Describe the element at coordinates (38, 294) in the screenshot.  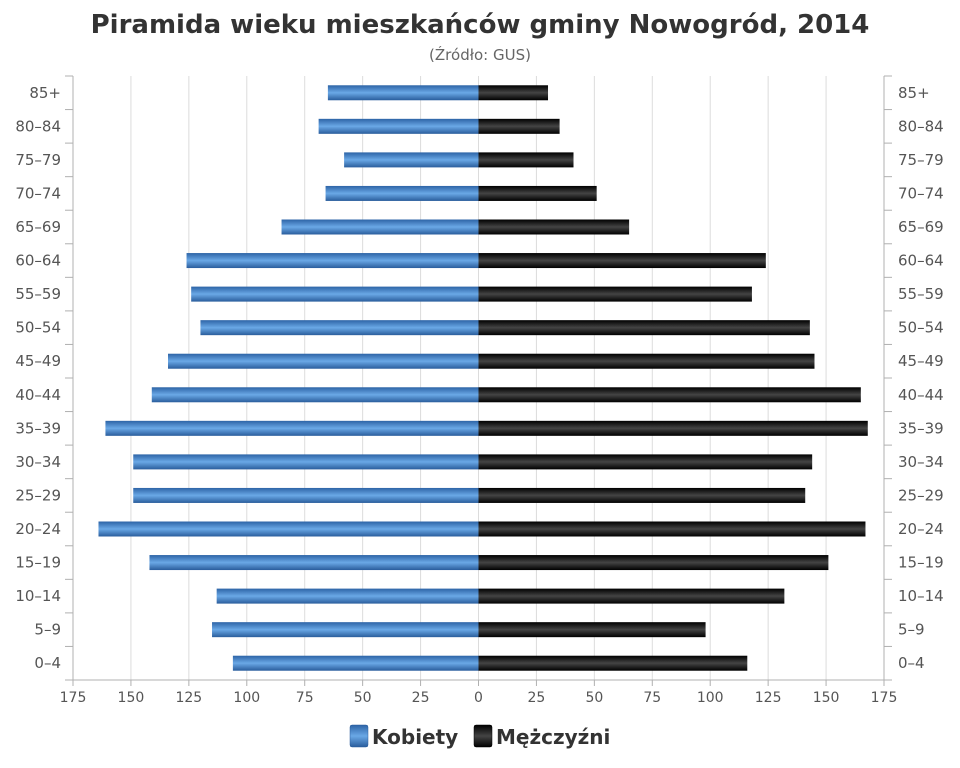
I see `category-label-left: 55–59` at that location.